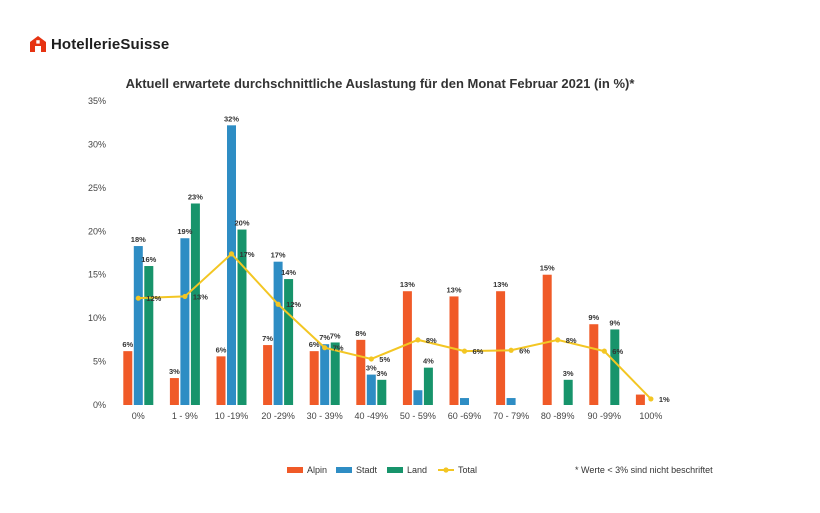 This screenshot has height=513, width=820. I want to click on bar-data-label: 23%, so click(195, 196).